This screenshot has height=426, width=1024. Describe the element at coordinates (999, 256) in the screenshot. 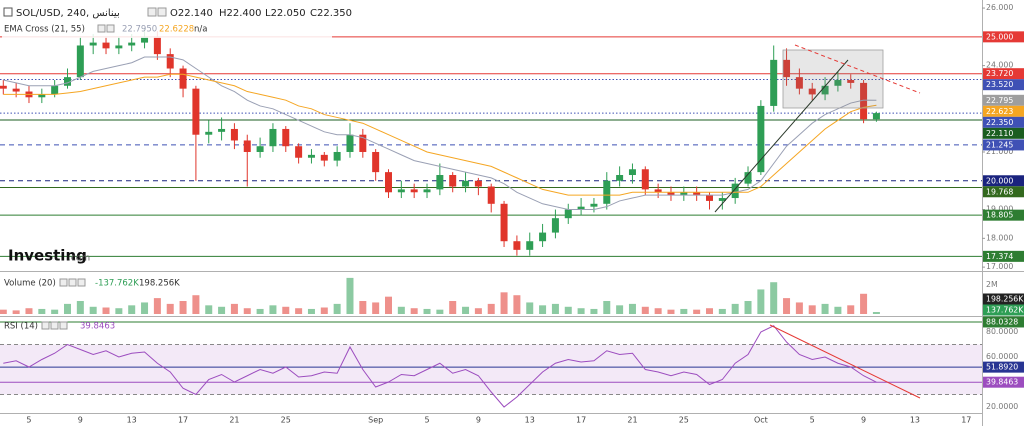

I see `price-tag-label: 17.374` at that location.